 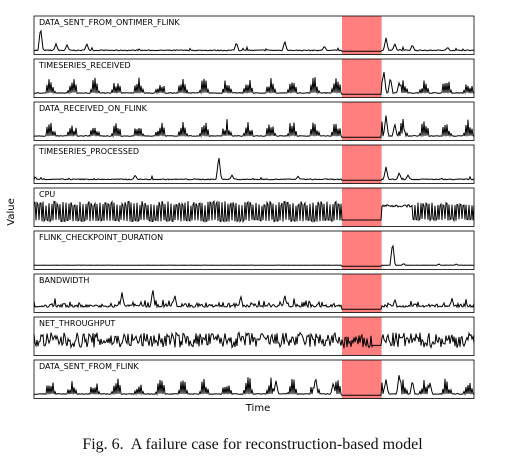 What do you see at coordinates (93, 108) in the screenshot?
I see `panel-title: DATA_RECEIVED_ON_FLINK` at bounding box center [93, 108].